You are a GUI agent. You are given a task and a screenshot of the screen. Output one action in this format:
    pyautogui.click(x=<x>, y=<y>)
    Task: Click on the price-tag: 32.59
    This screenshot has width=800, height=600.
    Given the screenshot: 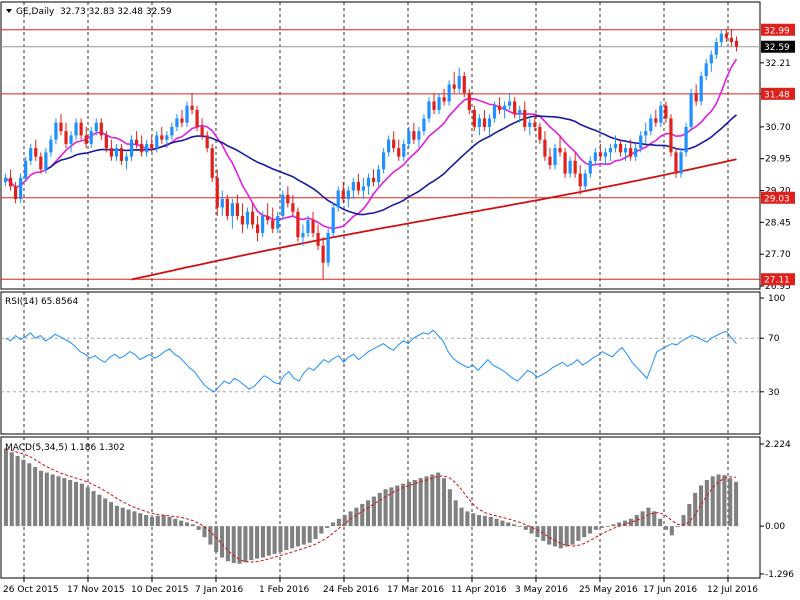 What is the action you would take?
    pyautogui.click(x=778, y=46)
    